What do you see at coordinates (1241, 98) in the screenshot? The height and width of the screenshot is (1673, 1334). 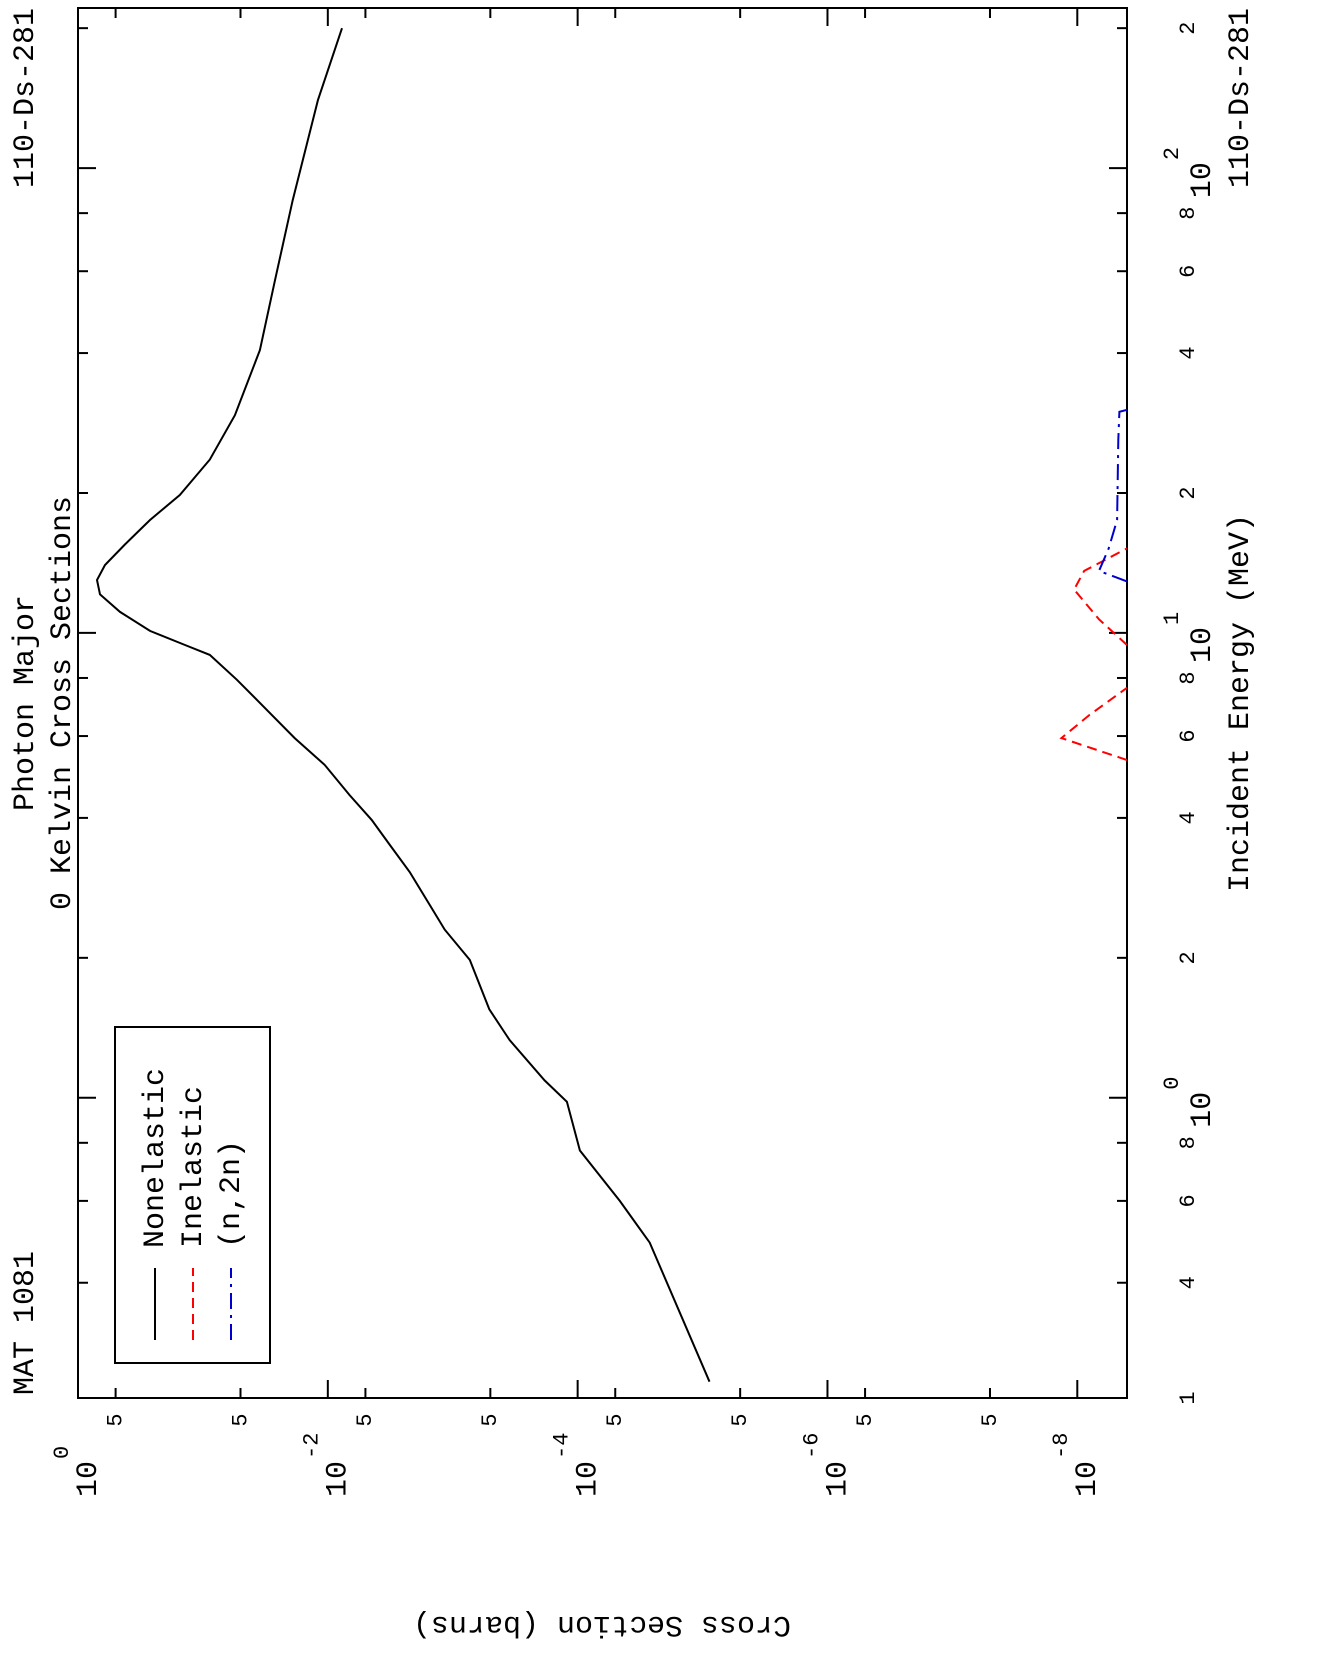 I see `nuclide-label-bottom: 110-Ds-281` at bounding box center [1241, 98].